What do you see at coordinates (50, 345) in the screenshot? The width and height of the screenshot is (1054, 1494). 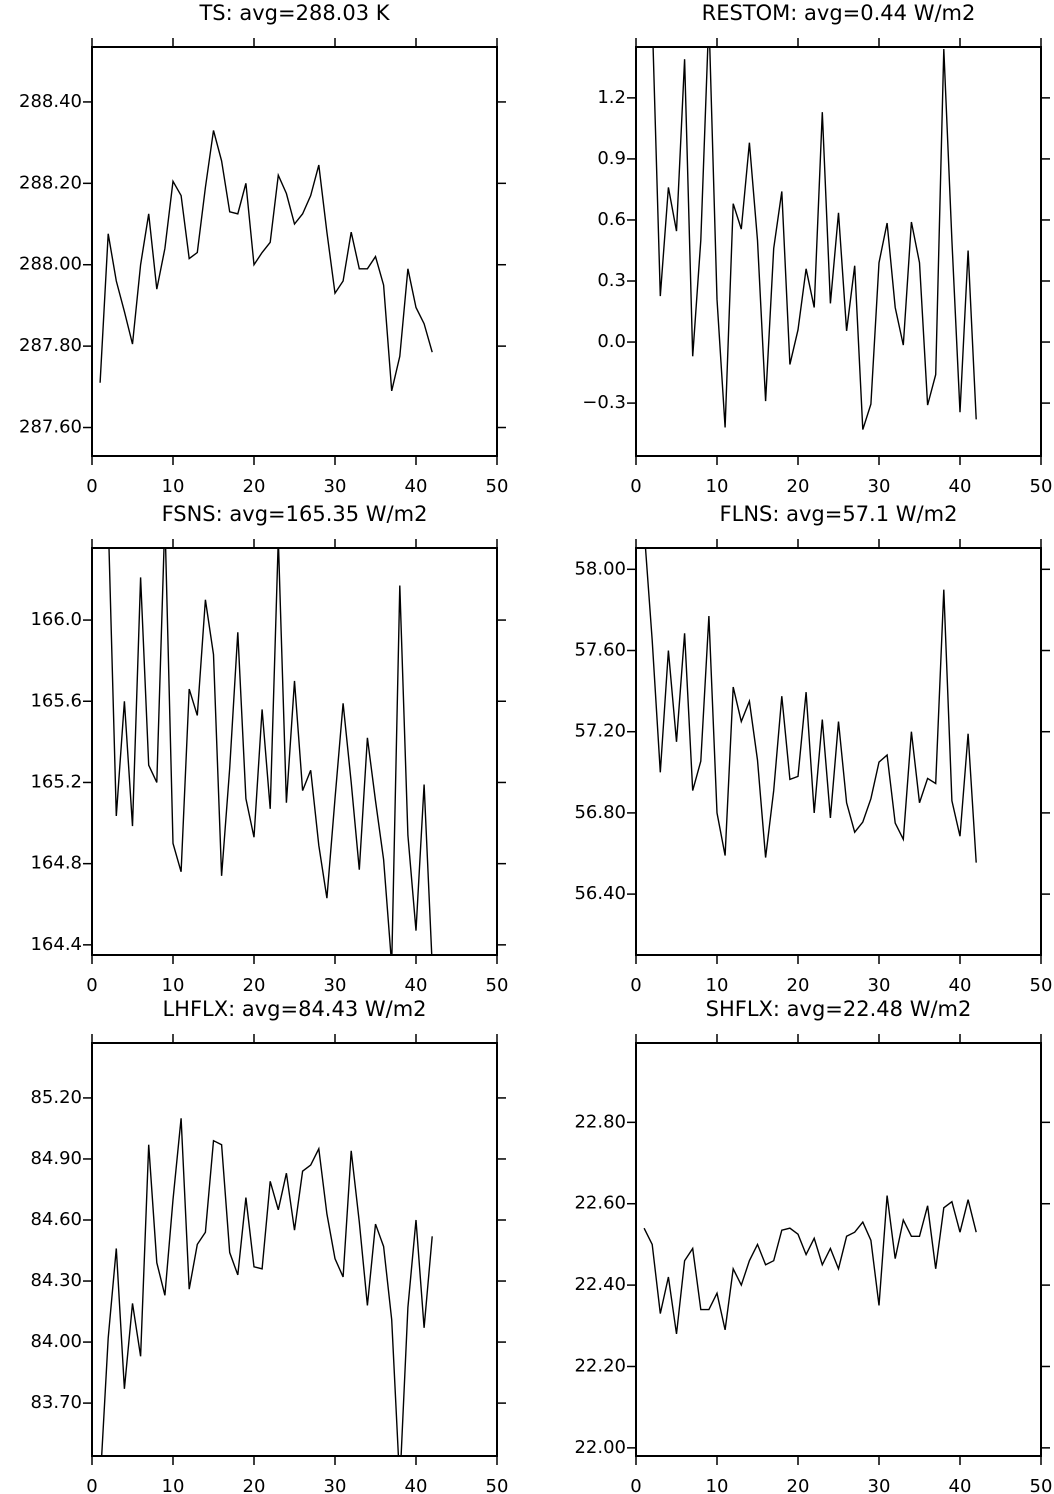 I see `y-tick-label: 287.80` at bounding box center [50, 345].